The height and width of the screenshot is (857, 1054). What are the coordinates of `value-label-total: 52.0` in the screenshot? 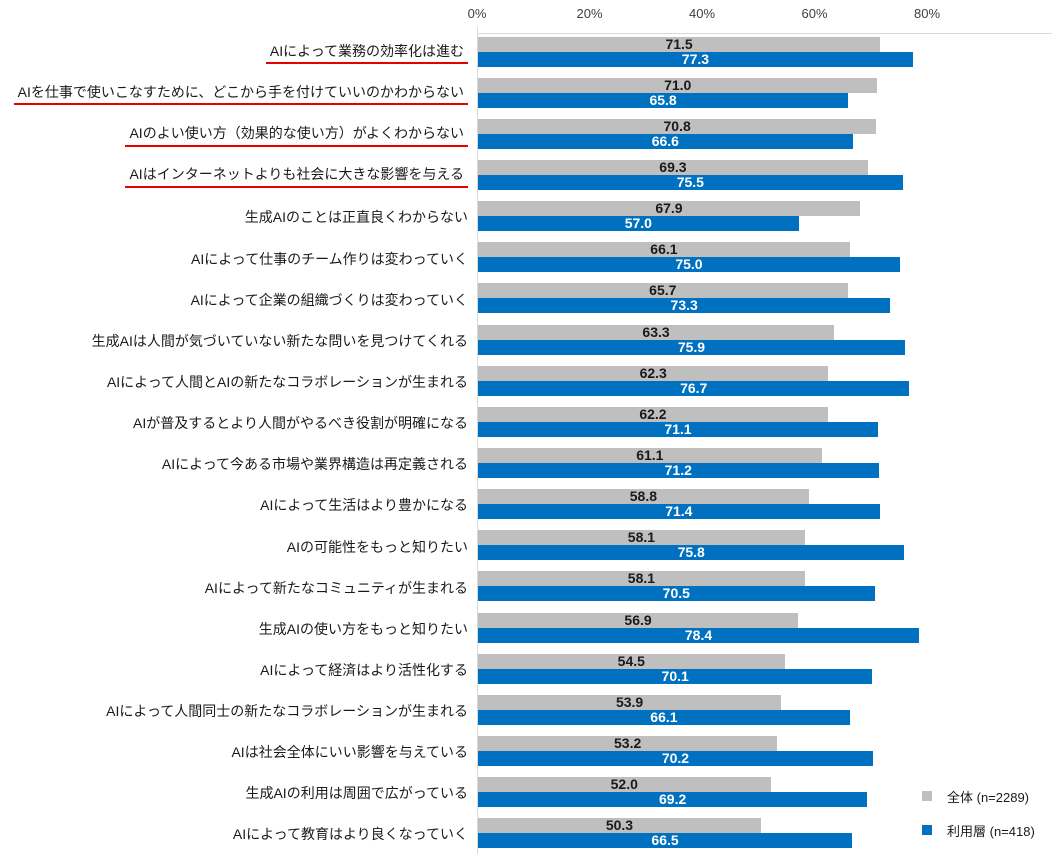 It's located at (624, 784).